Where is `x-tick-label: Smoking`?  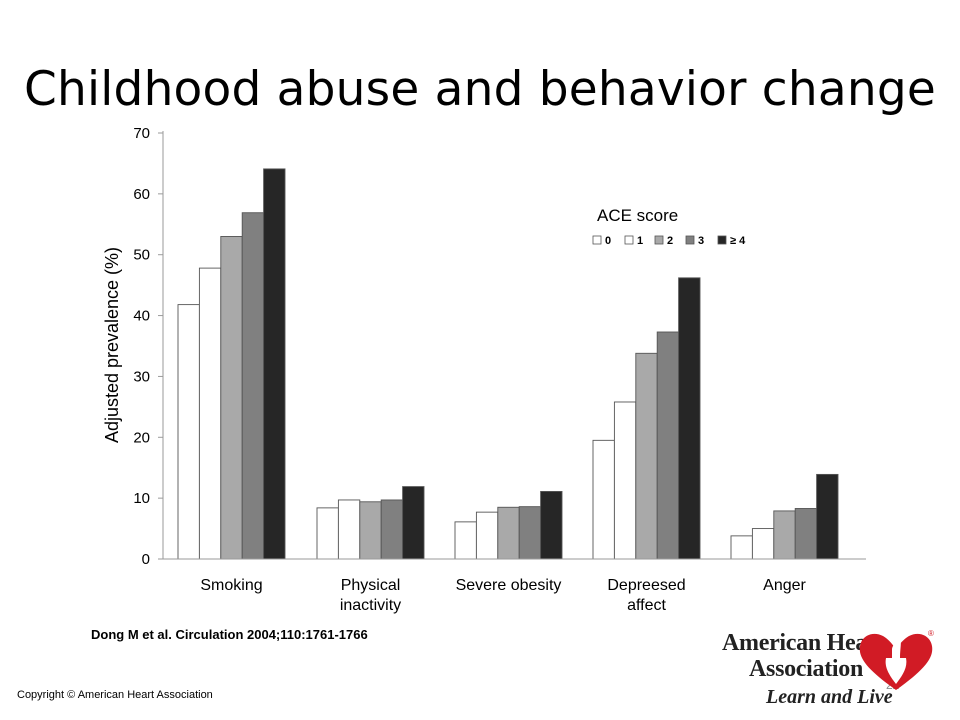 x-tick-label: Smoking is located at coordinates (231, 585).